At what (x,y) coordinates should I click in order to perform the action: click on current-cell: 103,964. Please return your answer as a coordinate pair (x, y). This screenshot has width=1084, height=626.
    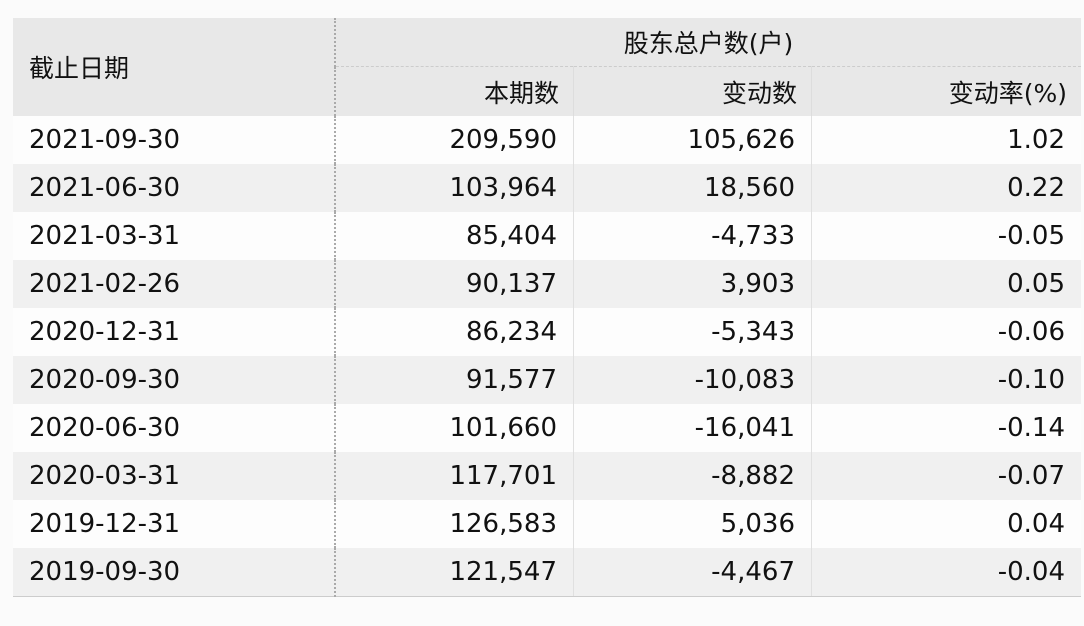
    Looking at the image, I should click on (454, 188).